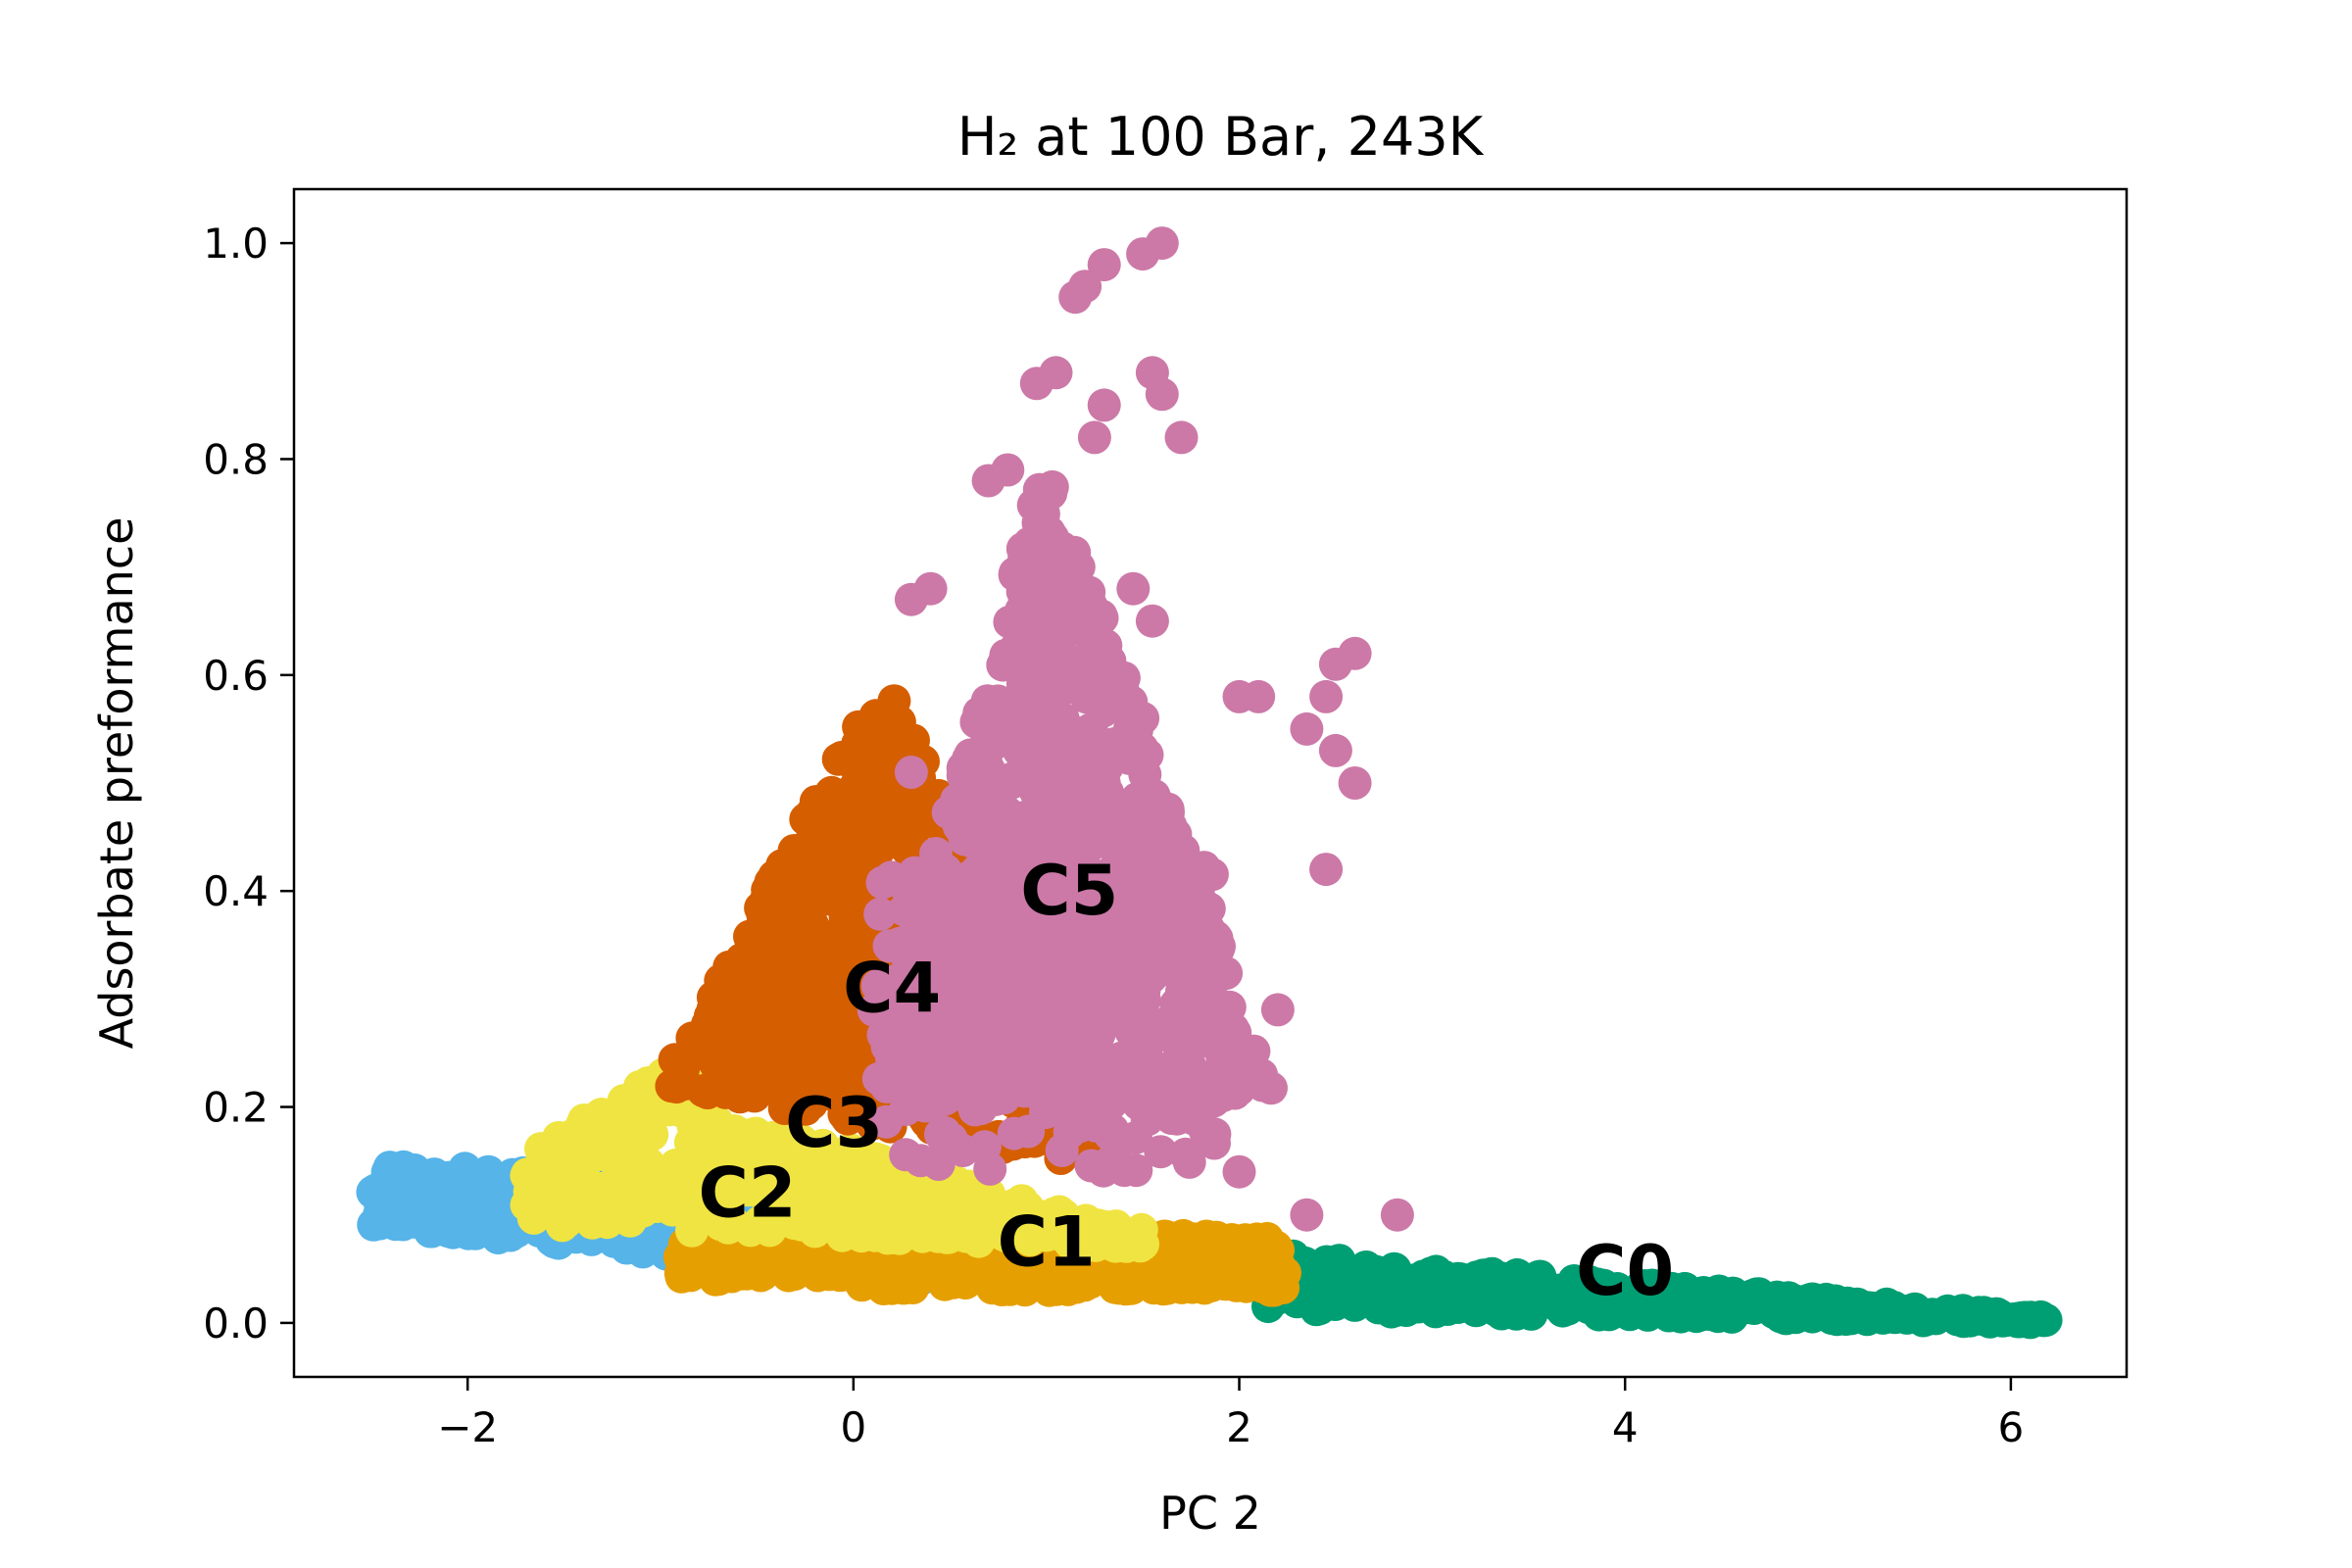  What do you see at coordinates (853, 1427) in the screenshot?
I see `x-tick-label: 0` at bounding box center [853, 1427].